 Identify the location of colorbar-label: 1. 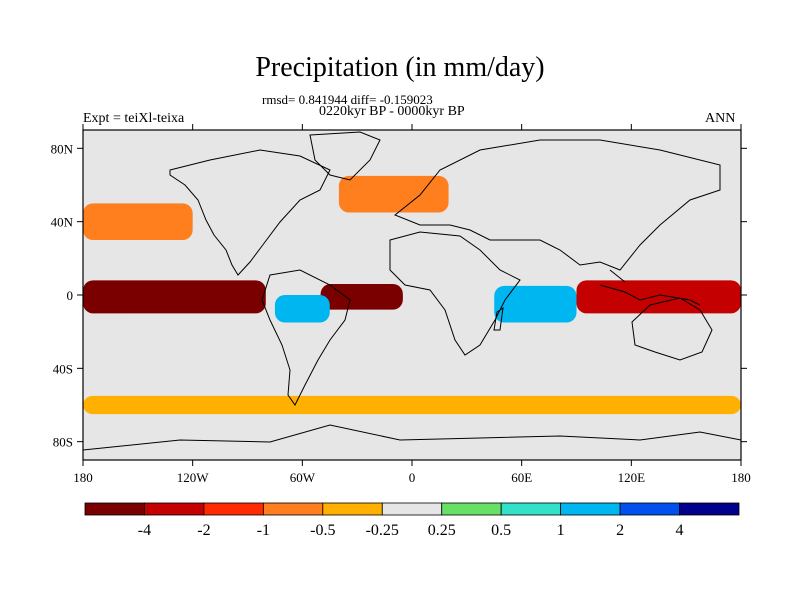
(561, 530).